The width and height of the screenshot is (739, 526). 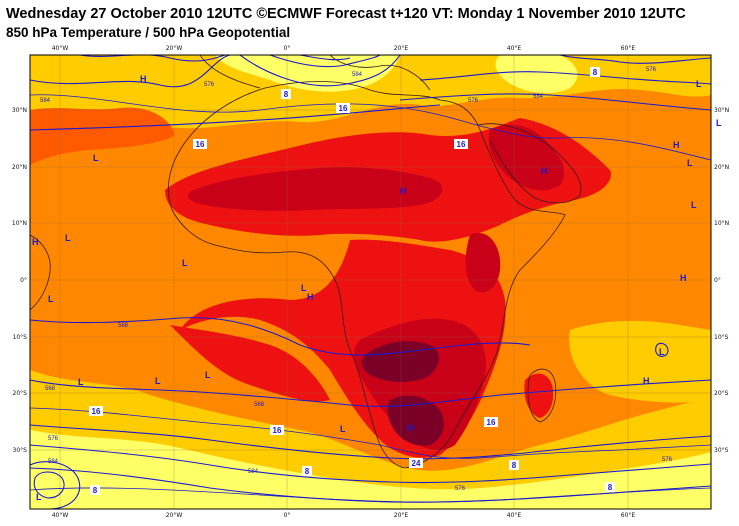 What do you see at coordinates (40, 272) in the screenshot?
I see `south-america-coastline` at bounding box center [40, 272].